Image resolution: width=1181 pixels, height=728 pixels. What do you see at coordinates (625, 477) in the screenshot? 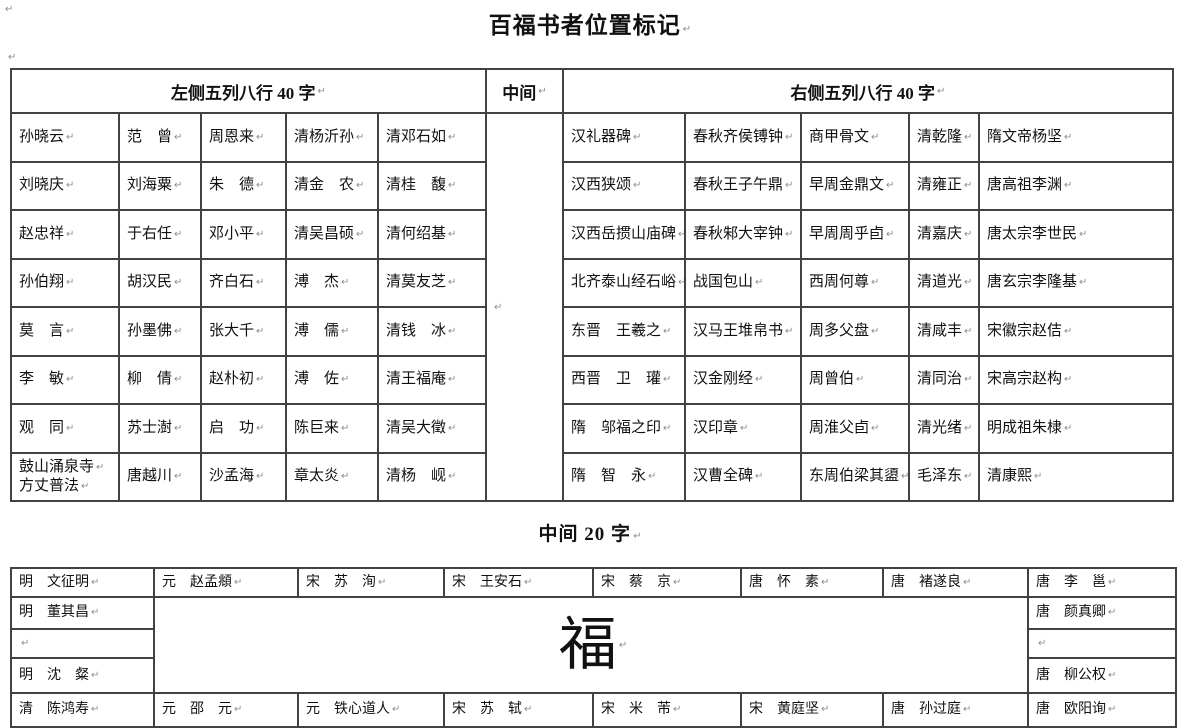
I see `table-cell: 隋 智 永 ↵` at bounding box center [625, 477].